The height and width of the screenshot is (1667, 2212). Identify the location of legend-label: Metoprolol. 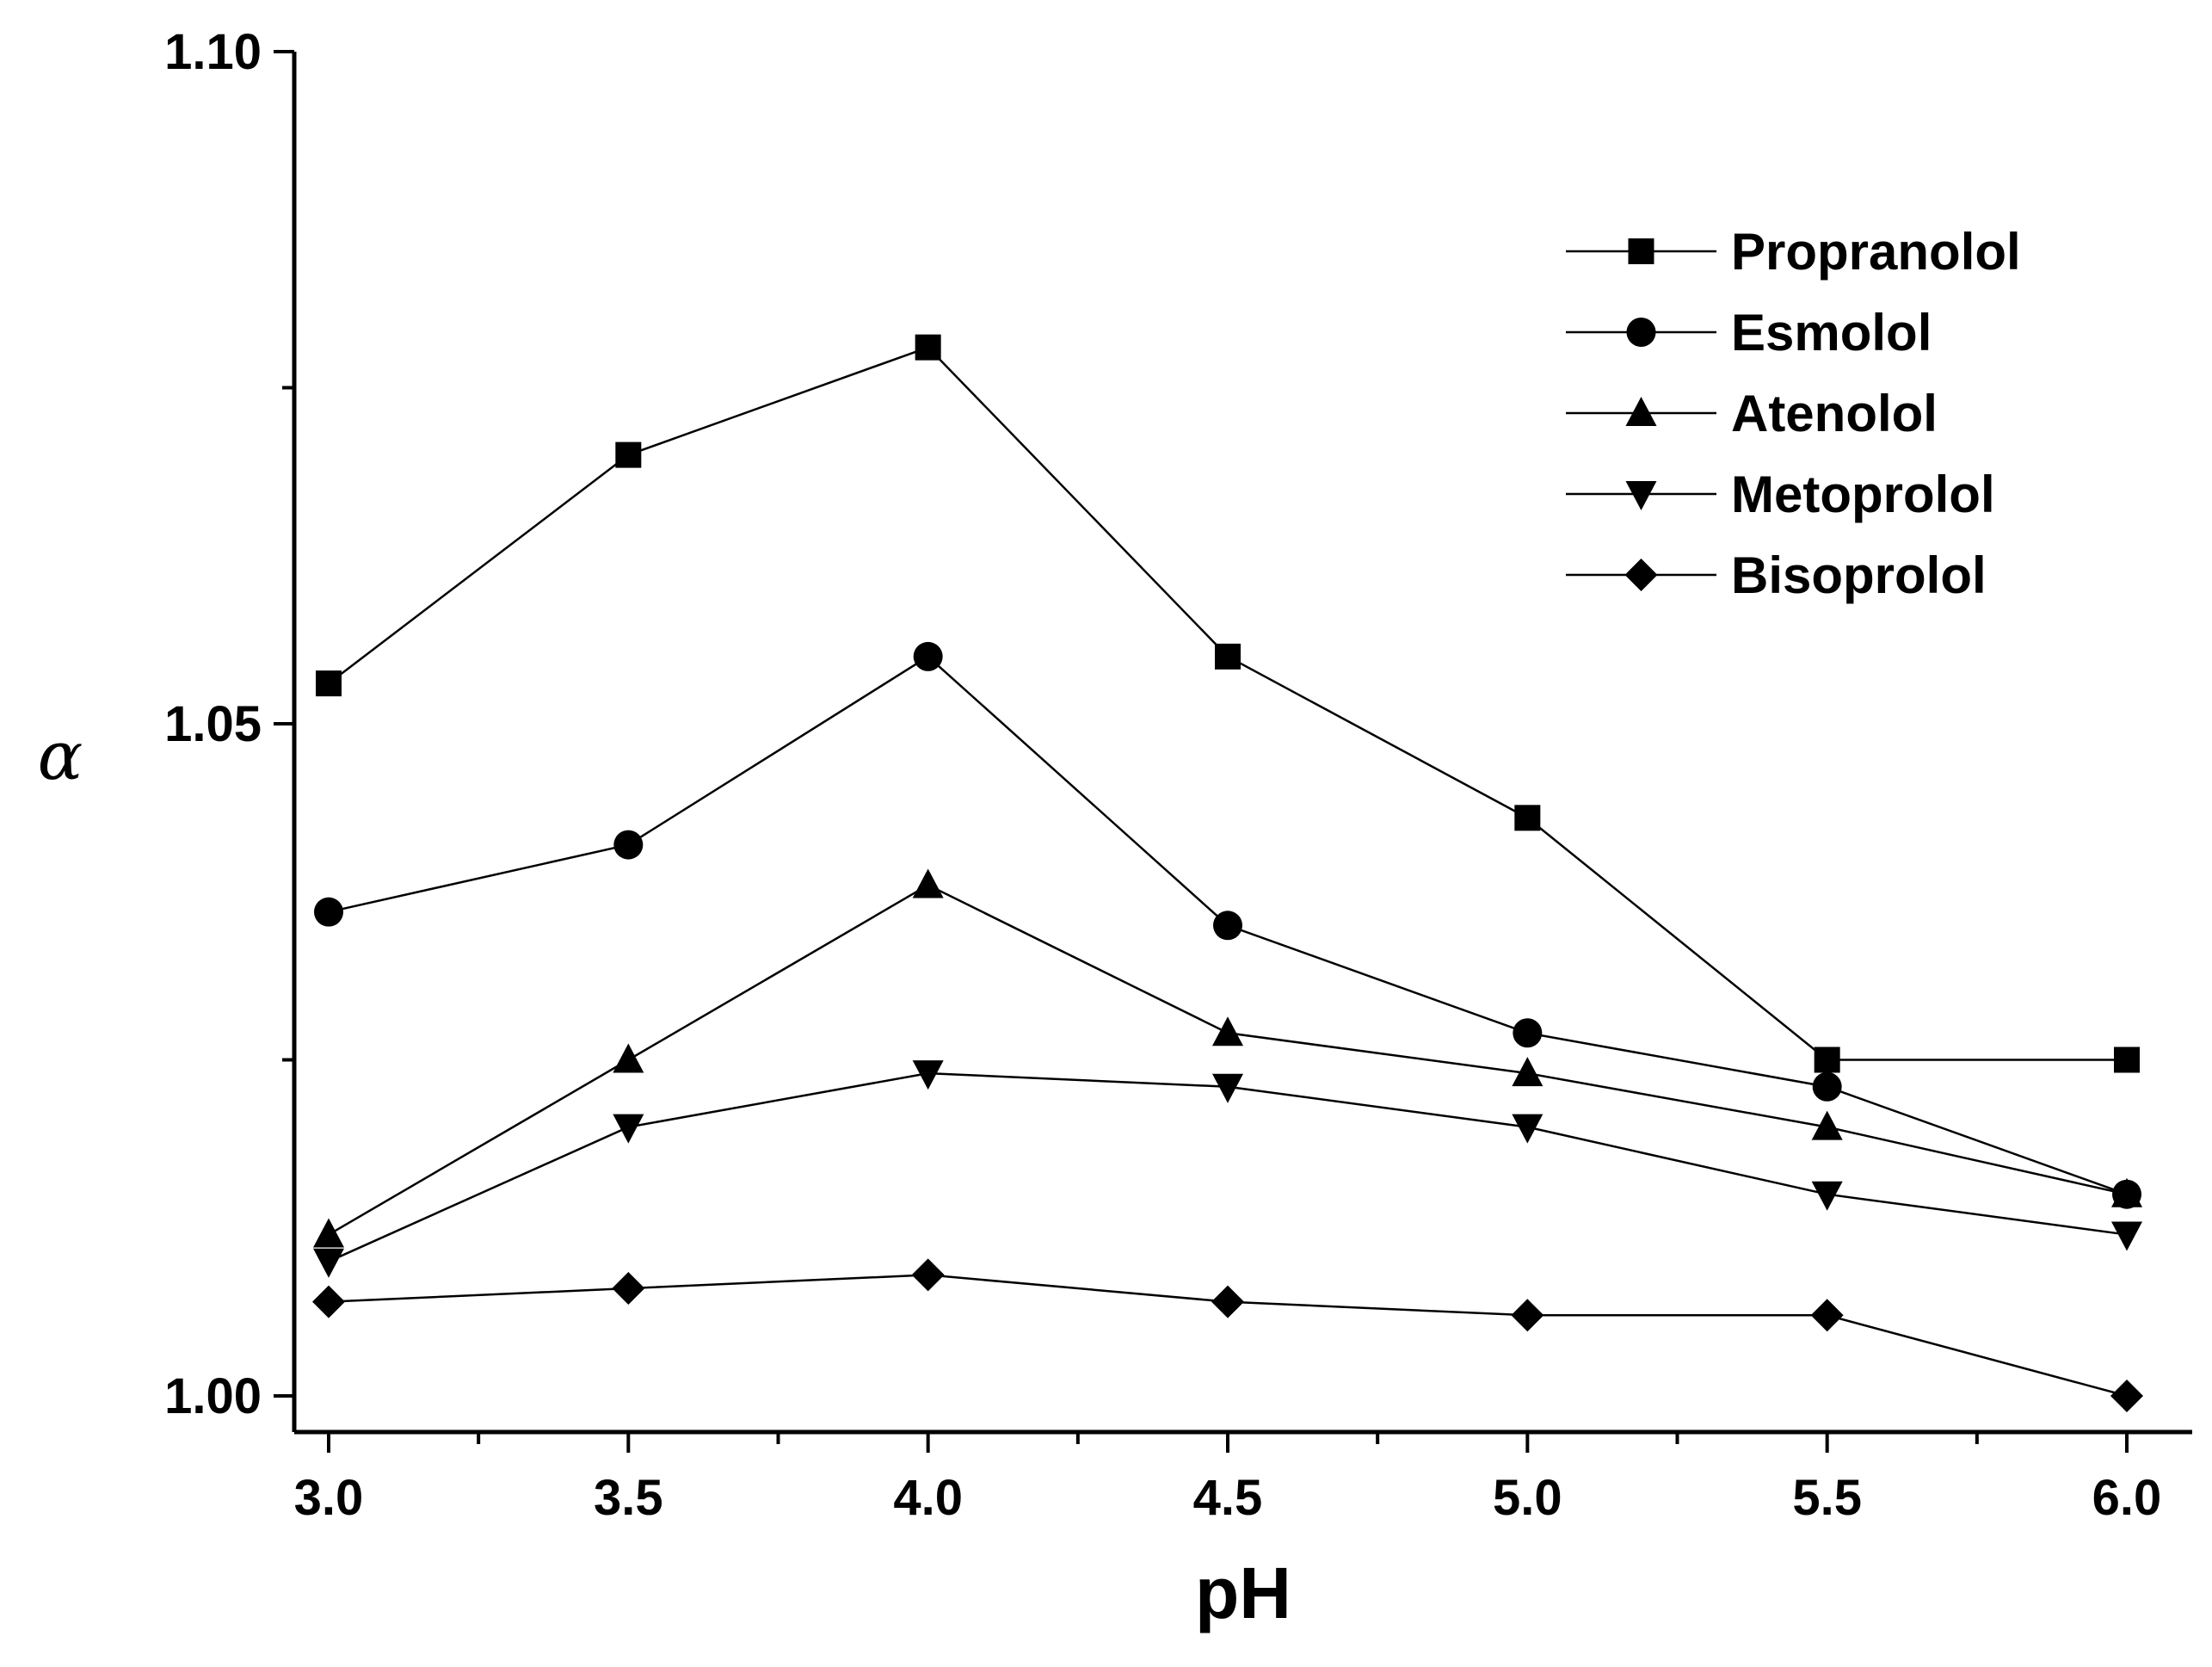
(1863, 494).